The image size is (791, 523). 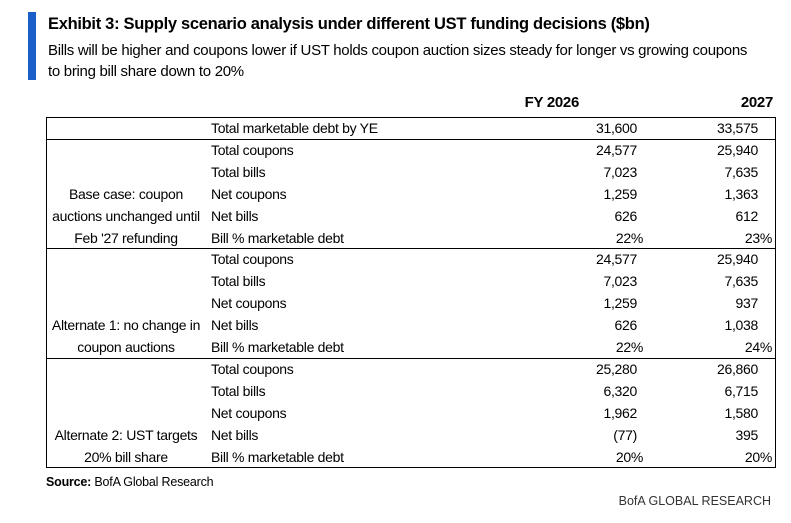 I want to click on source: Source: BofA Global Research, so click(x=130, y=482).